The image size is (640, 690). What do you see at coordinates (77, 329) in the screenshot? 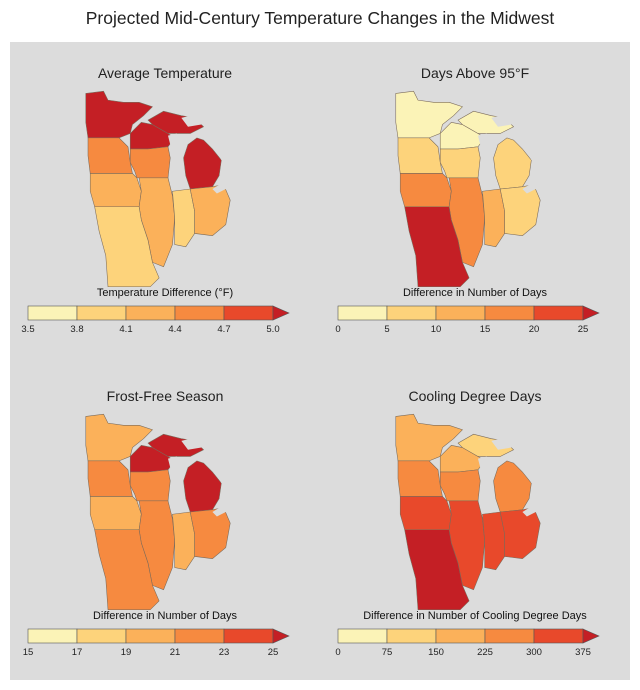
I see `legend-tick-label: 3.8` at bounding box center [77, 329].